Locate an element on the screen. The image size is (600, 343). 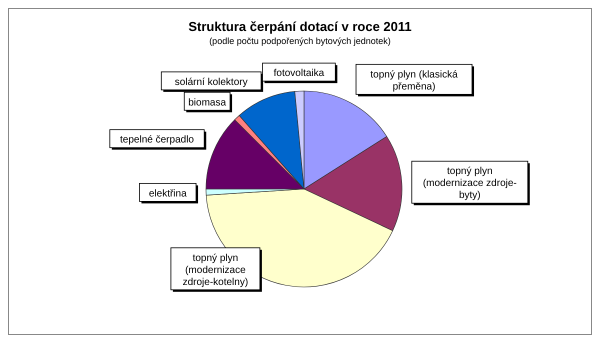
slice-label: topný plyn (modernizace zdroje-kotelny) is located at coordinates (215, 270).